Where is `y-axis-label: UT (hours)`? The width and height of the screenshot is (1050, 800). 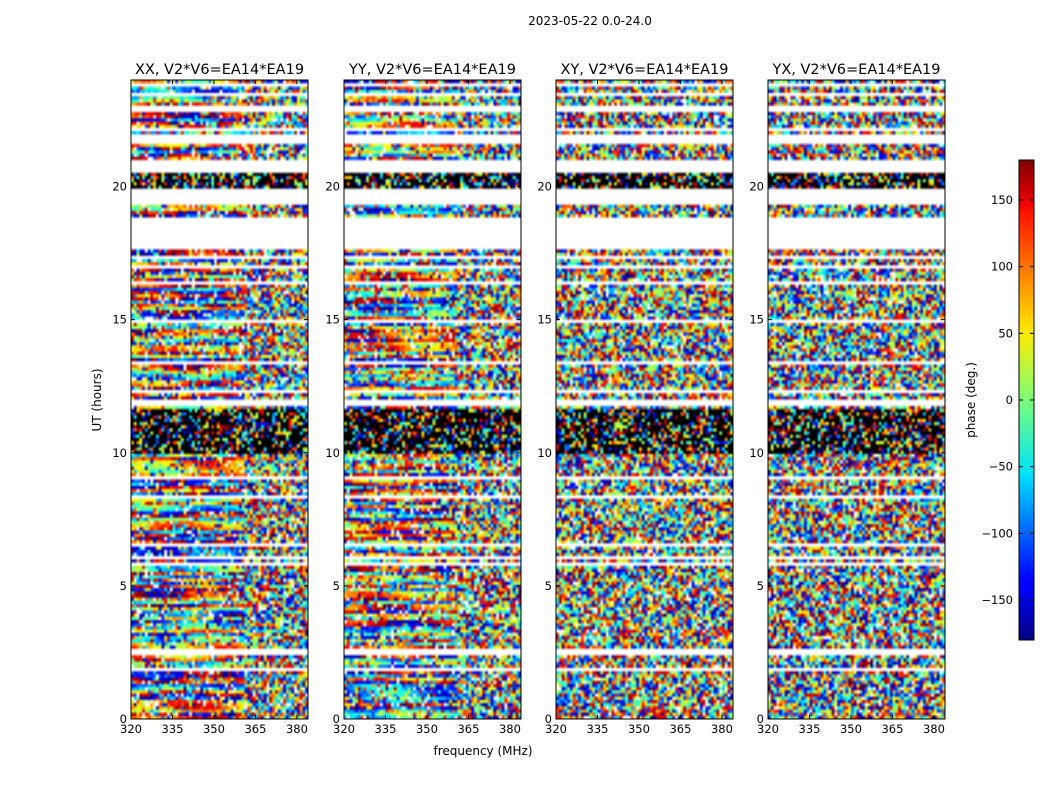 y-axis-label: UT (hours) is located at coordinates (97, 399).